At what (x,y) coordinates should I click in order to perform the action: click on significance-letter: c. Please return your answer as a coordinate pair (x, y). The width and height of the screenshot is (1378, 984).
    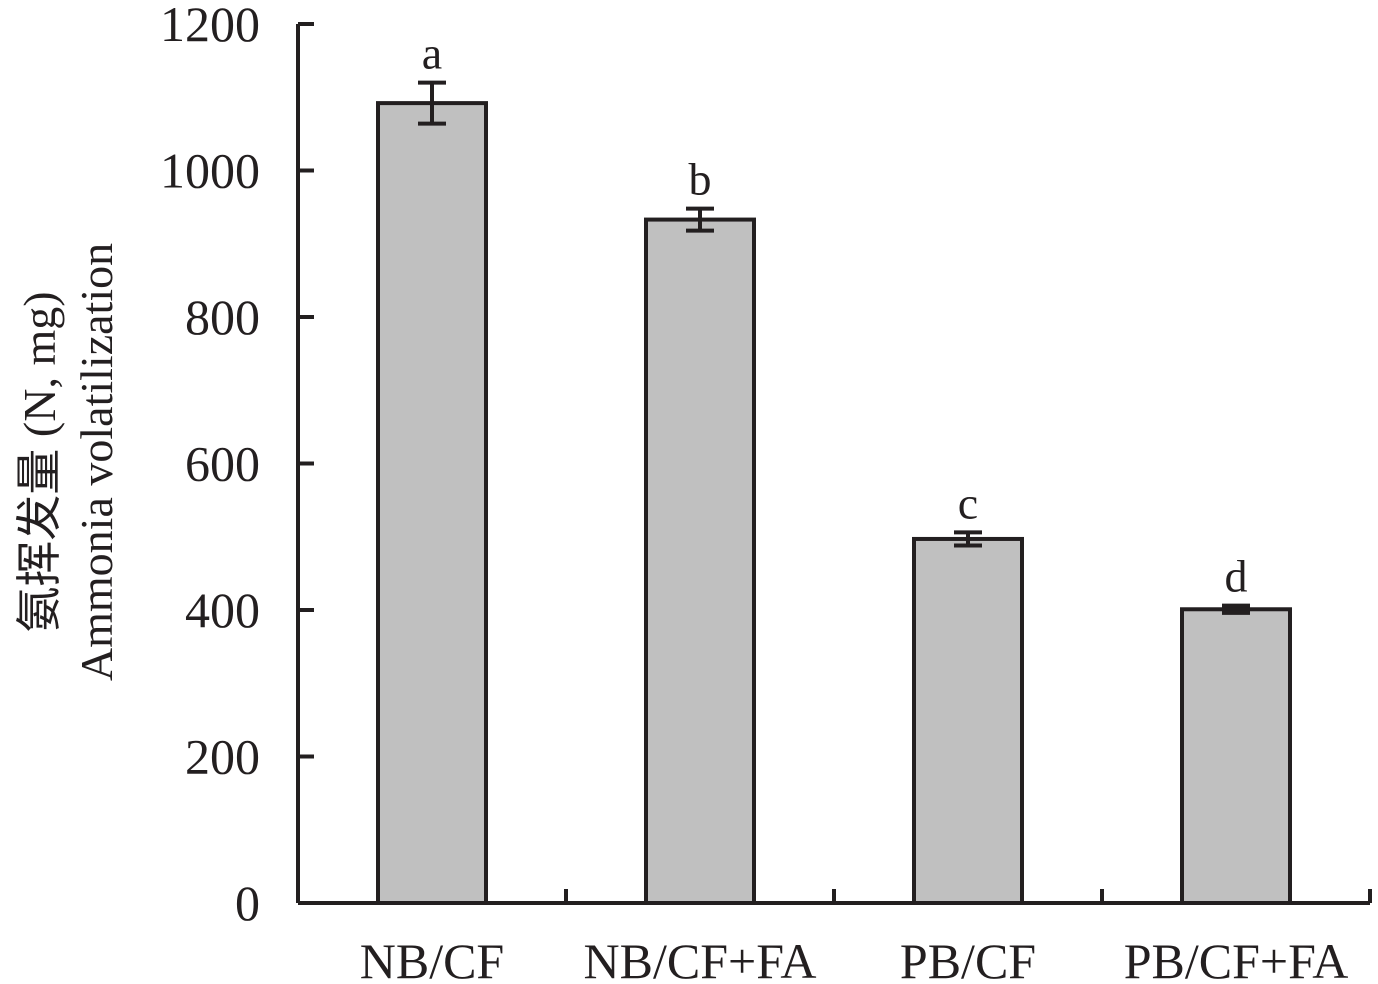
    Looking at the image, I should click on (968, 502).